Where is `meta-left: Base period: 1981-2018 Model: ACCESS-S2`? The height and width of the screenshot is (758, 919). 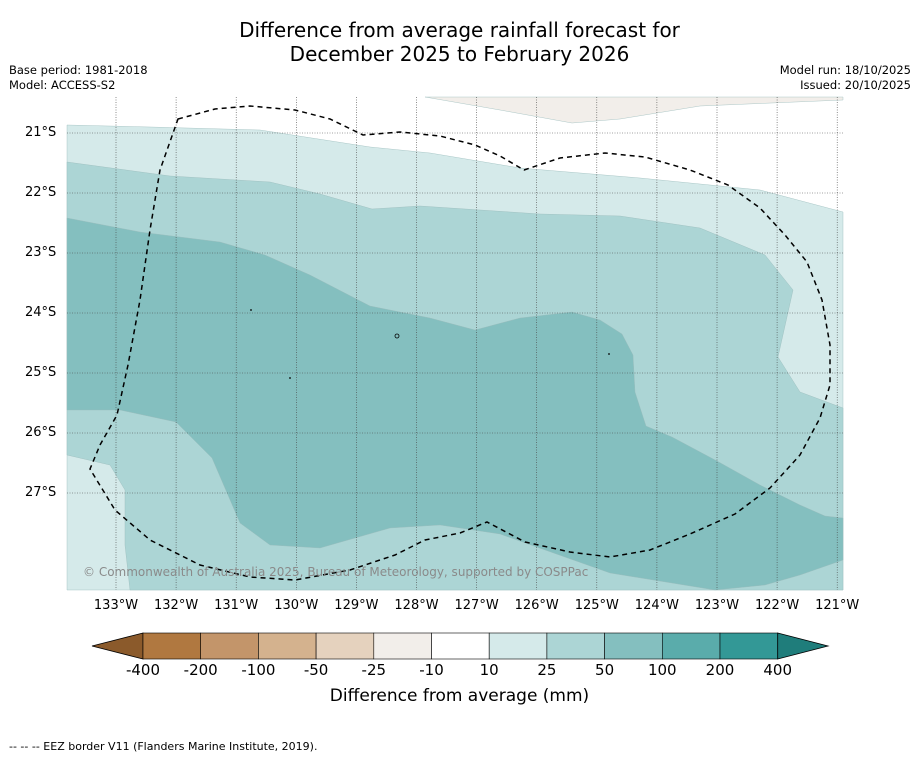 meta-left: Base period: 1981-2018 Model: ACCESS-S2 is located at coordinates (78, 78).